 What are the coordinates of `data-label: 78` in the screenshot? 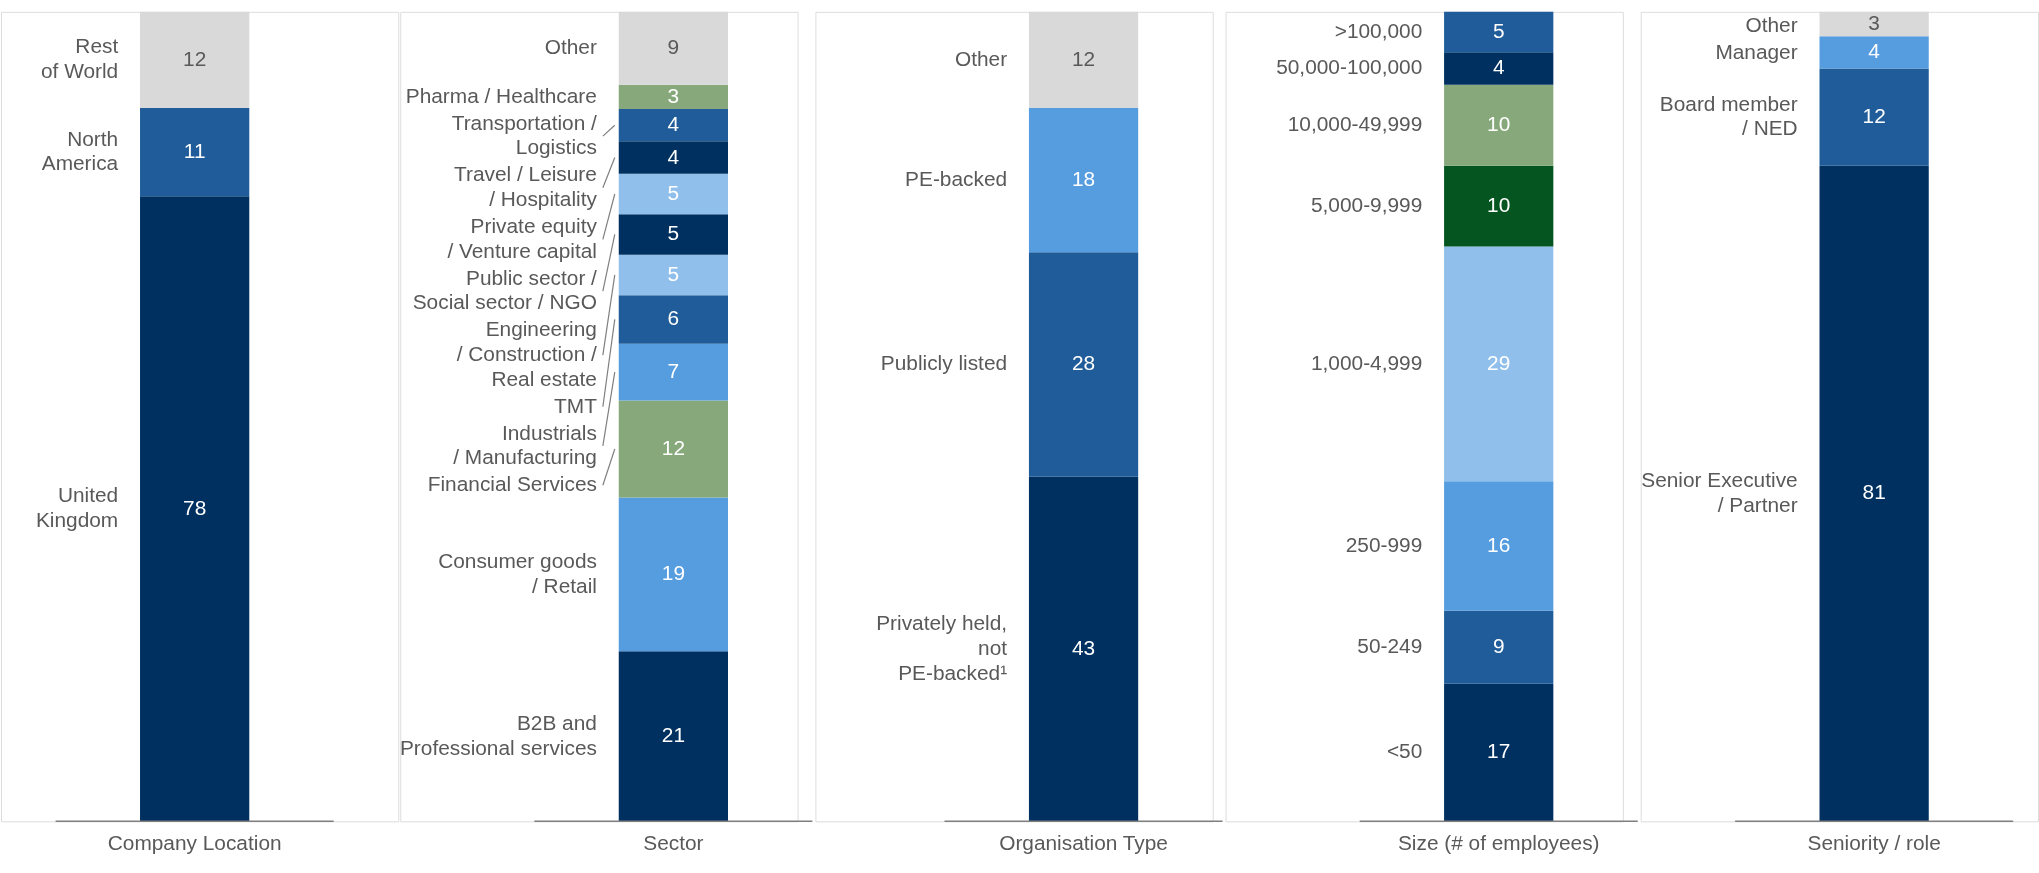 It's located at (195, 507).